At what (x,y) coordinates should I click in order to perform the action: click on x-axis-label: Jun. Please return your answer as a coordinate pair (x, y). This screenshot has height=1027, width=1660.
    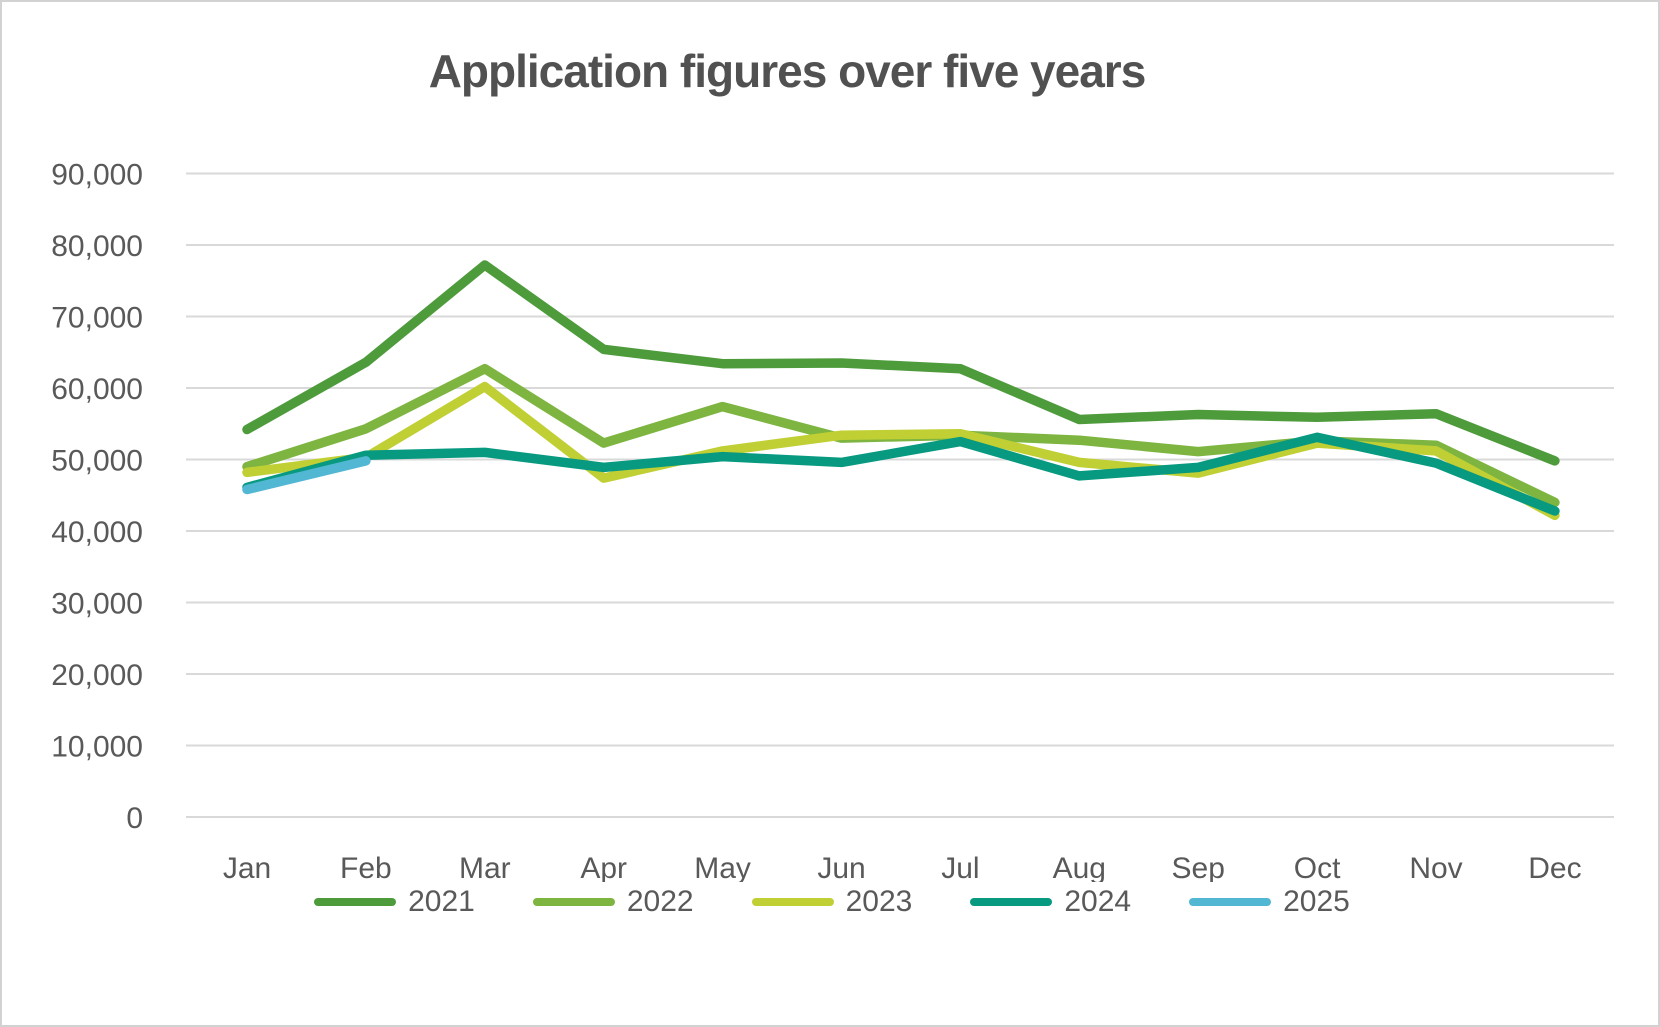
    Looking at the image, I should click on (841, 867).